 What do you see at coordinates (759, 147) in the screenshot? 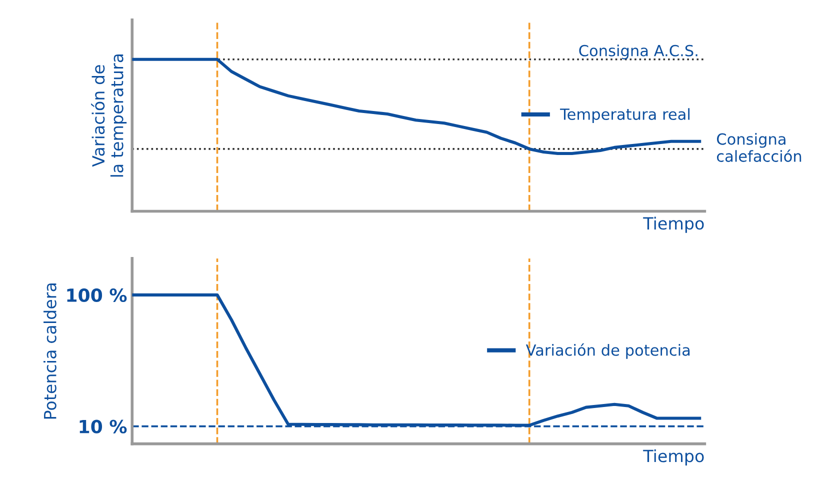
I see `ref-line-label: Consigna calefacción` at bounding box center [759, 147].